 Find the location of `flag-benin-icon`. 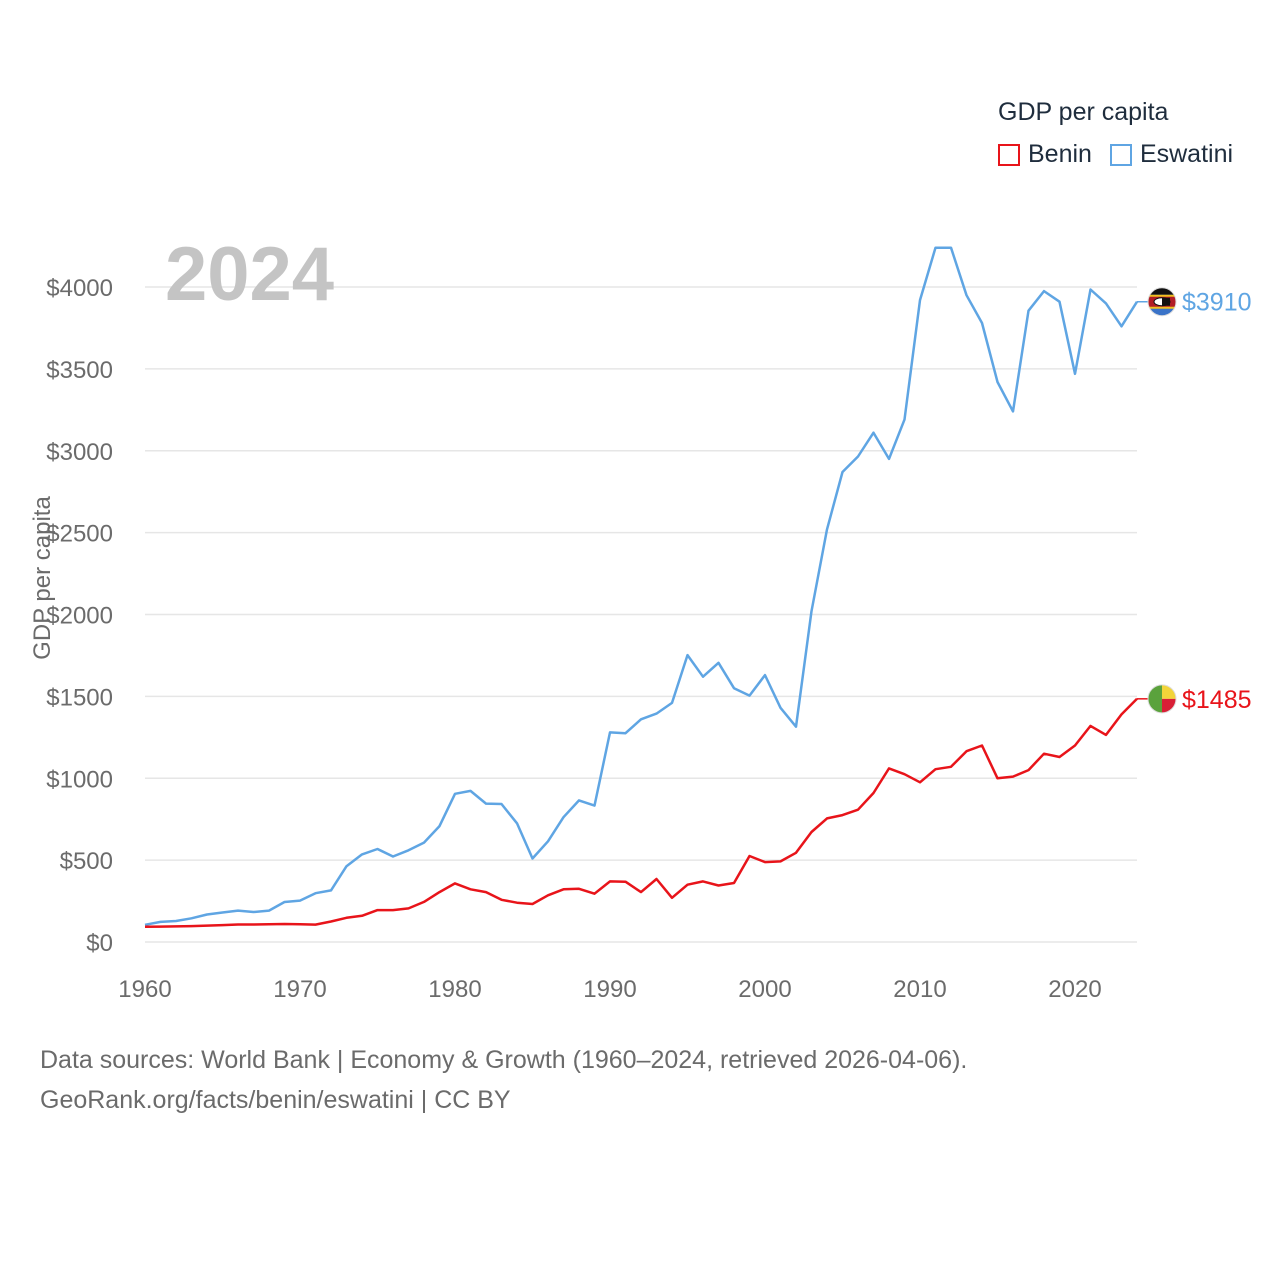

flag-benin-icon is located at coordinates (1162, 699).